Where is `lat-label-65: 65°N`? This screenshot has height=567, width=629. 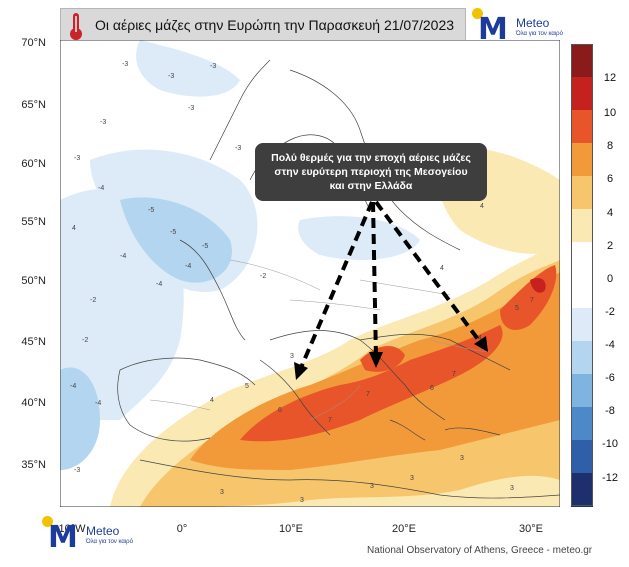
lat-label-65: 65°N is located at coordinates (33, 105).